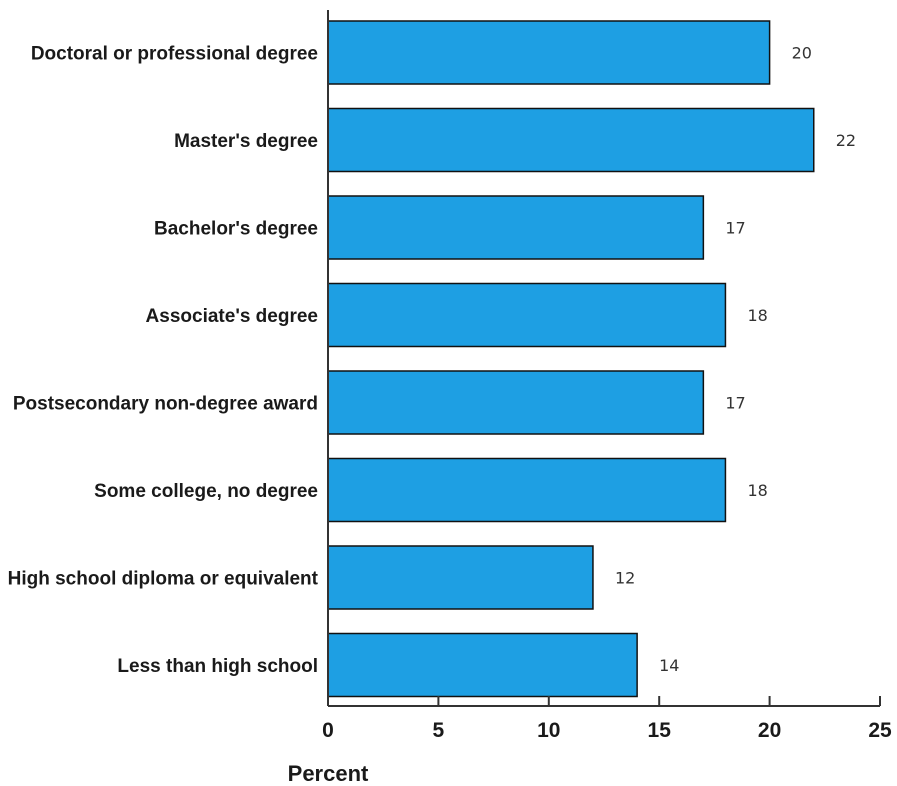  What do you see at coordinates (607, 719) in the screenshot?
I see `x-axis-ticks: 0 5 10 15 20 25` at bounding box center [607, 719].